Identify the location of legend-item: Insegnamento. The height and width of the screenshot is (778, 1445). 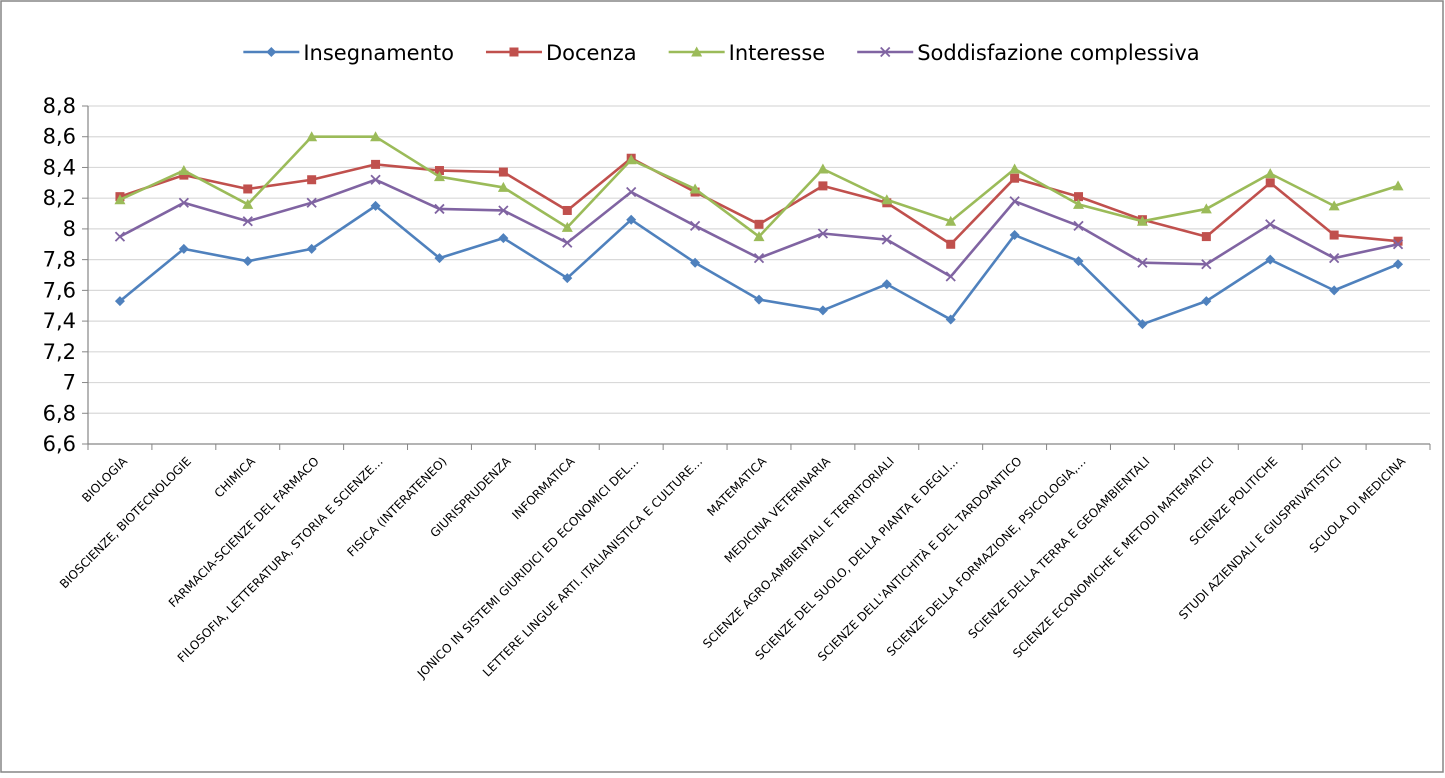
(348, 53).